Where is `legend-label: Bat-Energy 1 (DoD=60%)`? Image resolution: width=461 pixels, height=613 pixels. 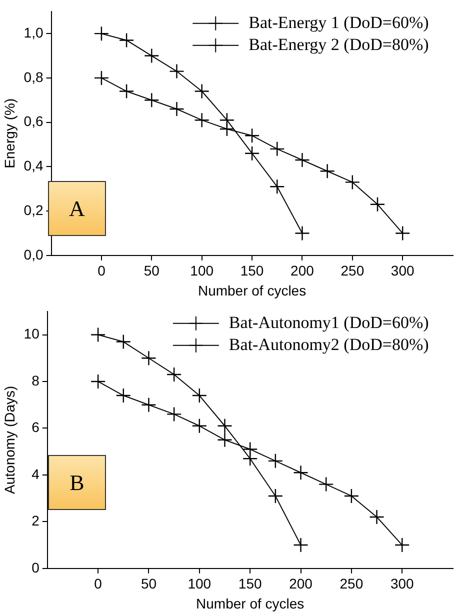 legend-label: Bat-Energy 1 (DoD=60%) is located at coordinates (338, 22).